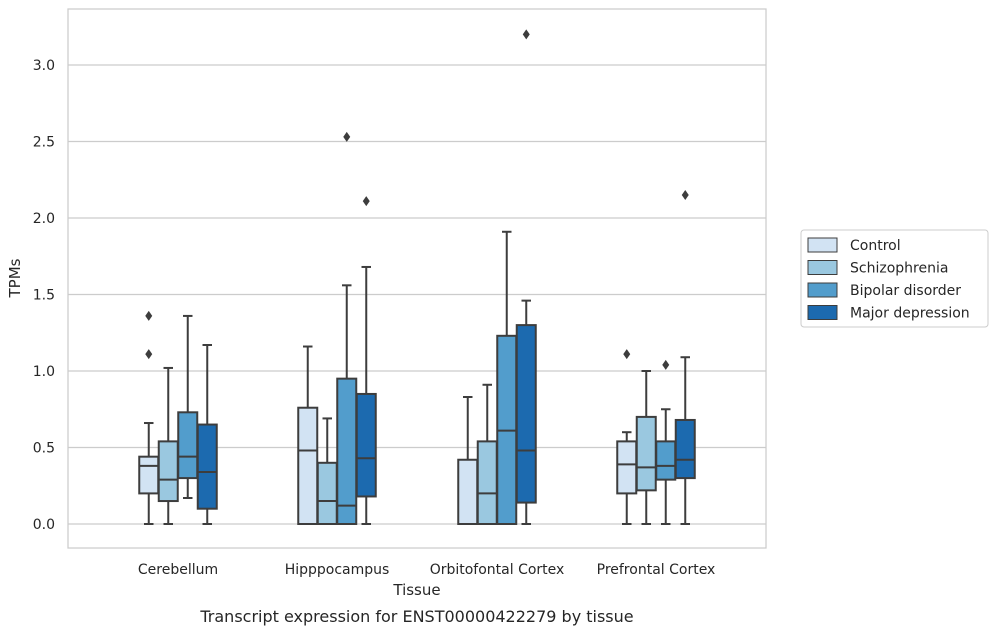 The image size is (997, 634). What do you see at coordinates (905, 291) in the screenshot?
I see `legend-label: Bipolar disorder` at bounding box center [905, 291].